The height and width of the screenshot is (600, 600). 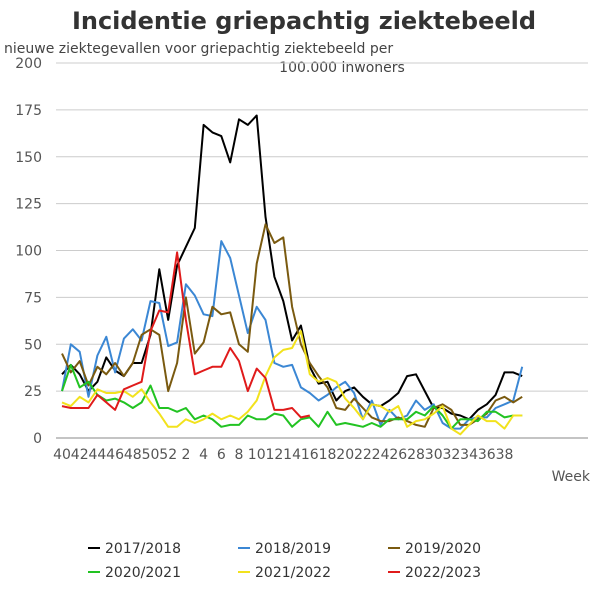 I want to click on y-tick-labels: 0 25 50 75 100 125 150 175 200, so click(x=28, y=251).